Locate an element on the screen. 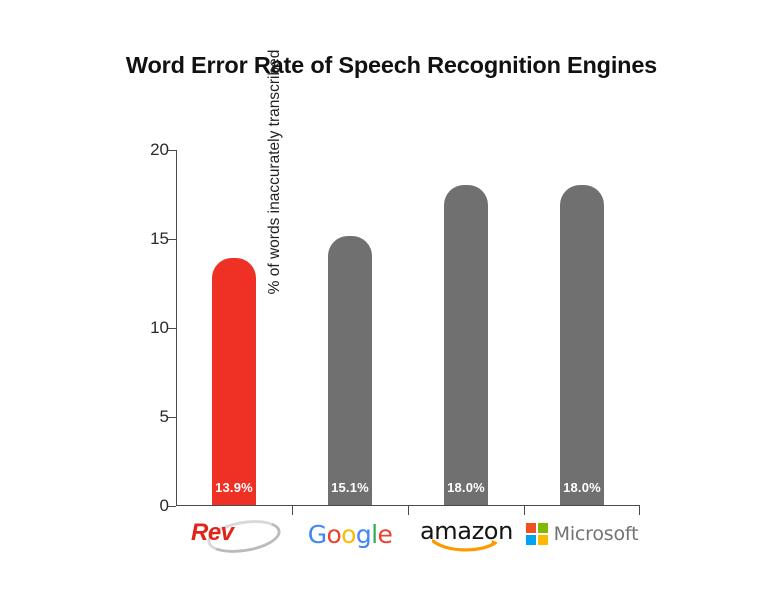 This screenshot has width=783, height=593. microsoft-wordmark: Microsoft is located at coordinates (596, 534).